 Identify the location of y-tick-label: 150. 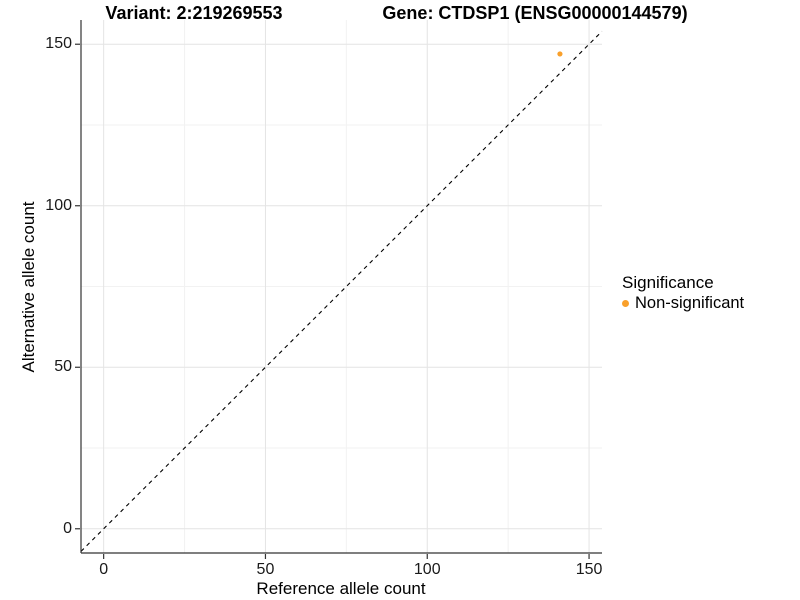
(58, 44).